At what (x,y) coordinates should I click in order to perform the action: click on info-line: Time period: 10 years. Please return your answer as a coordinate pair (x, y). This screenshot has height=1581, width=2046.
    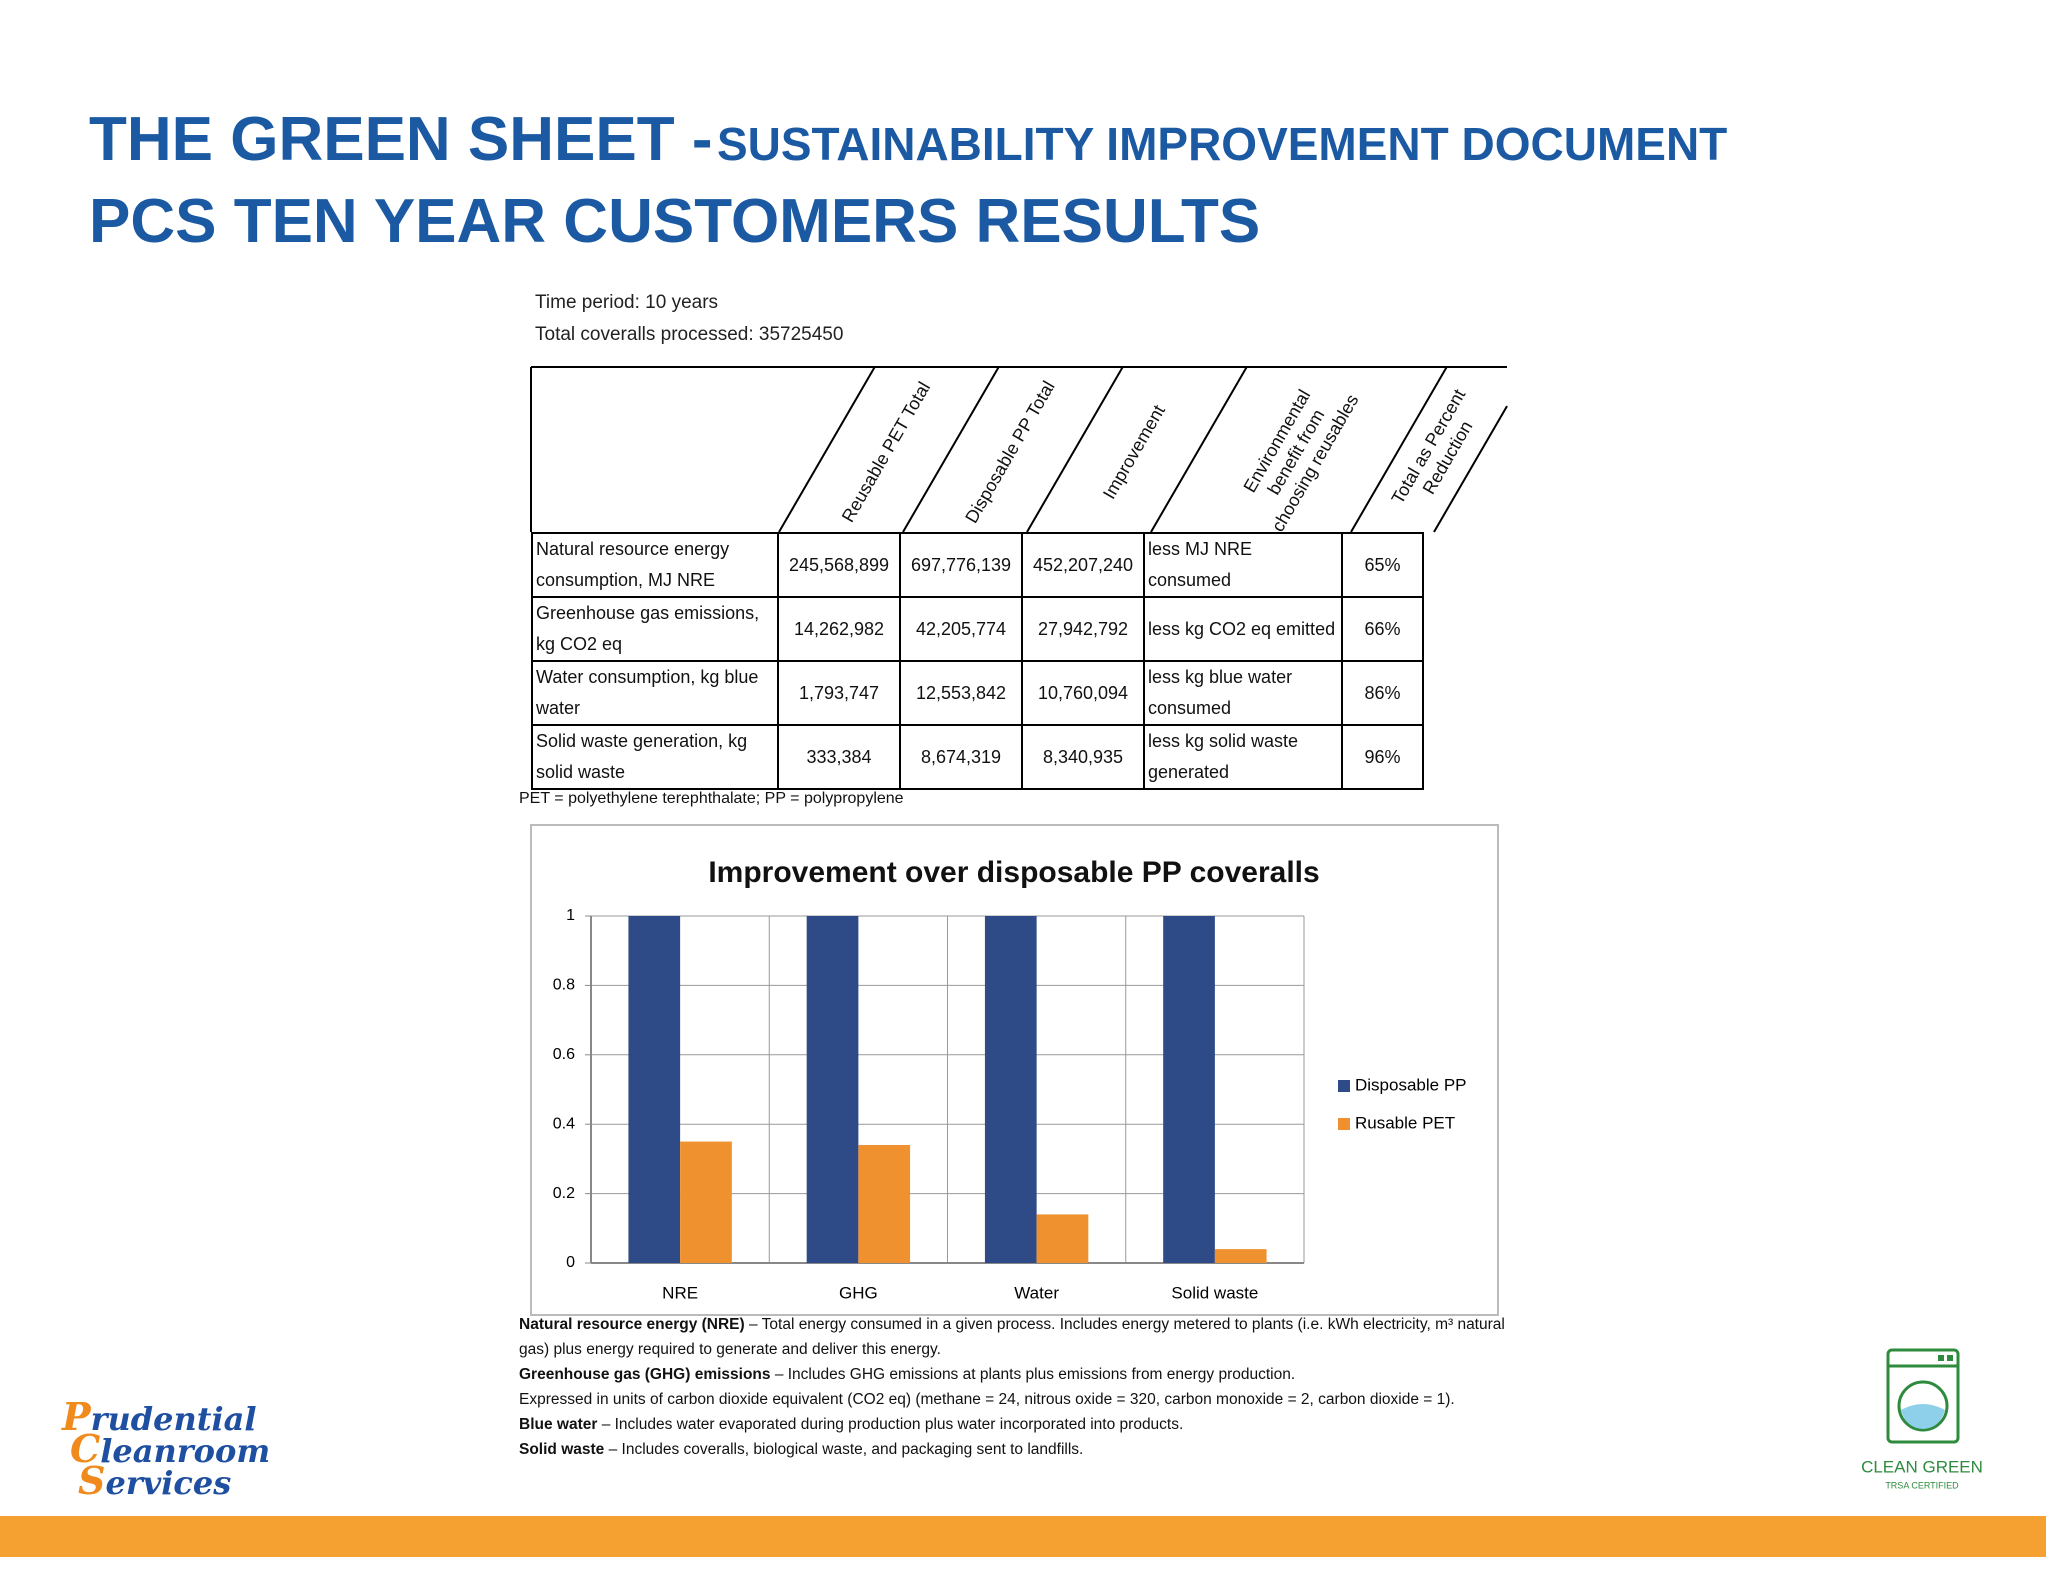
    Looking at the image, I should click on (627, 302).